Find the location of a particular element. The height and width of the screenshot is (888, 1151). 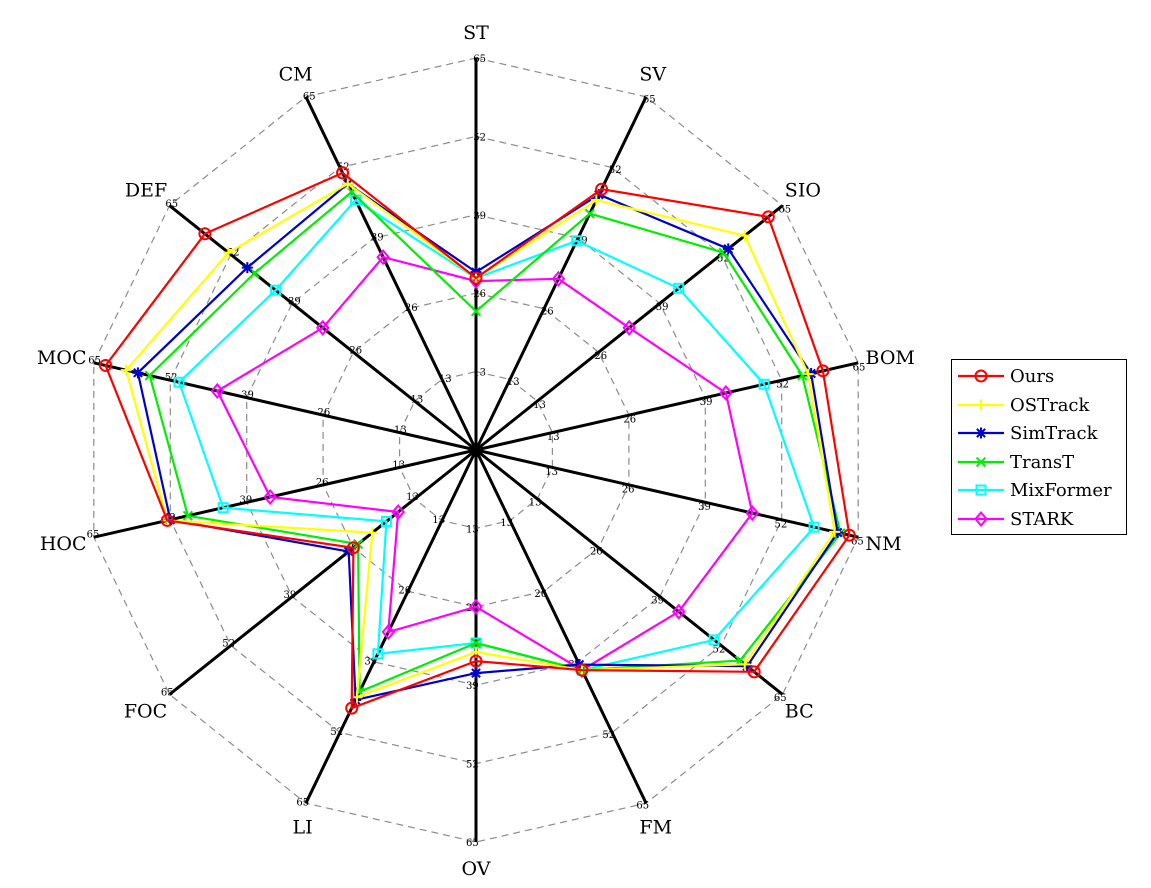

point-ostrack-bom is located at coordinates (808, 374).